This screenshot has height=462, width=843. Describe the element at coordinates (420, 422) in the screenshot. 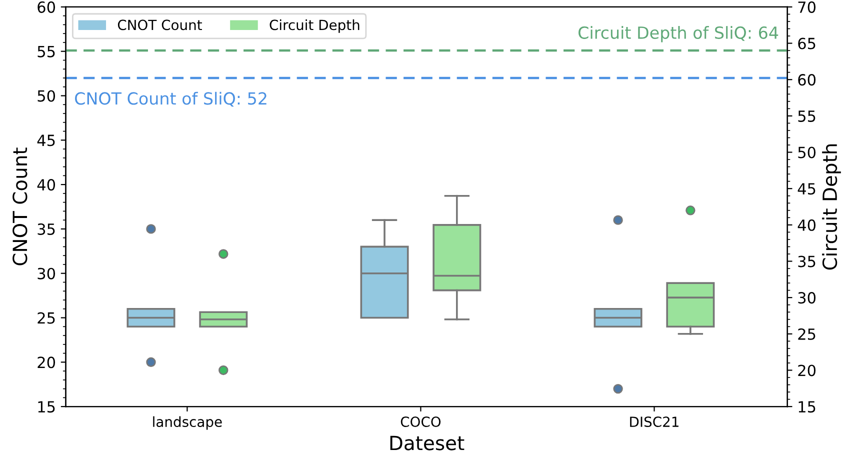

I see `x-tick-label: COCO` at that location.